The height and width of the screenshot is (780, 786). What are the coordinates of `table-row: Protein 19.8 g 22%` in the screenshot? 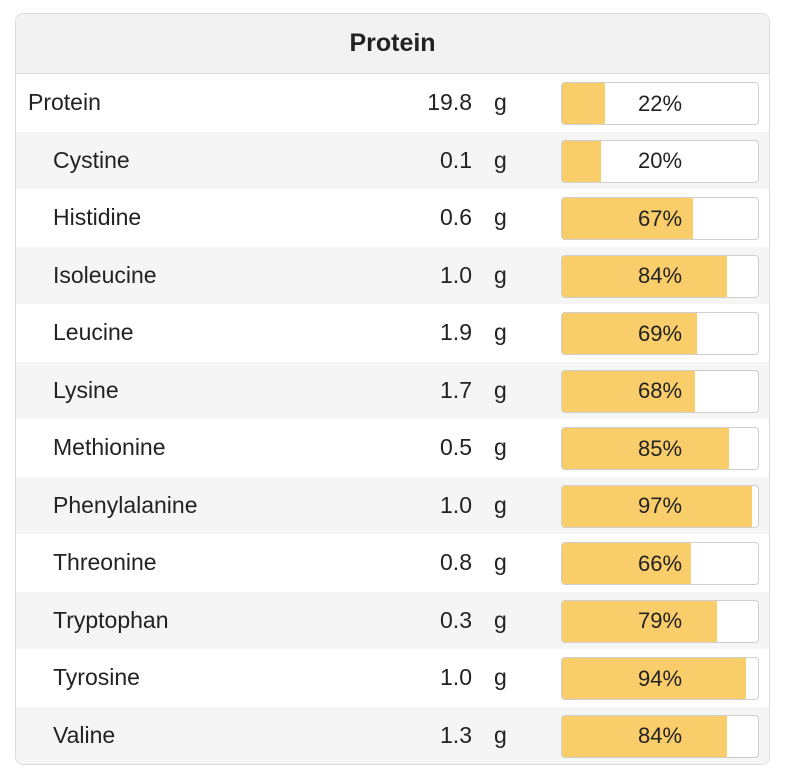 It's located at (392, 103).